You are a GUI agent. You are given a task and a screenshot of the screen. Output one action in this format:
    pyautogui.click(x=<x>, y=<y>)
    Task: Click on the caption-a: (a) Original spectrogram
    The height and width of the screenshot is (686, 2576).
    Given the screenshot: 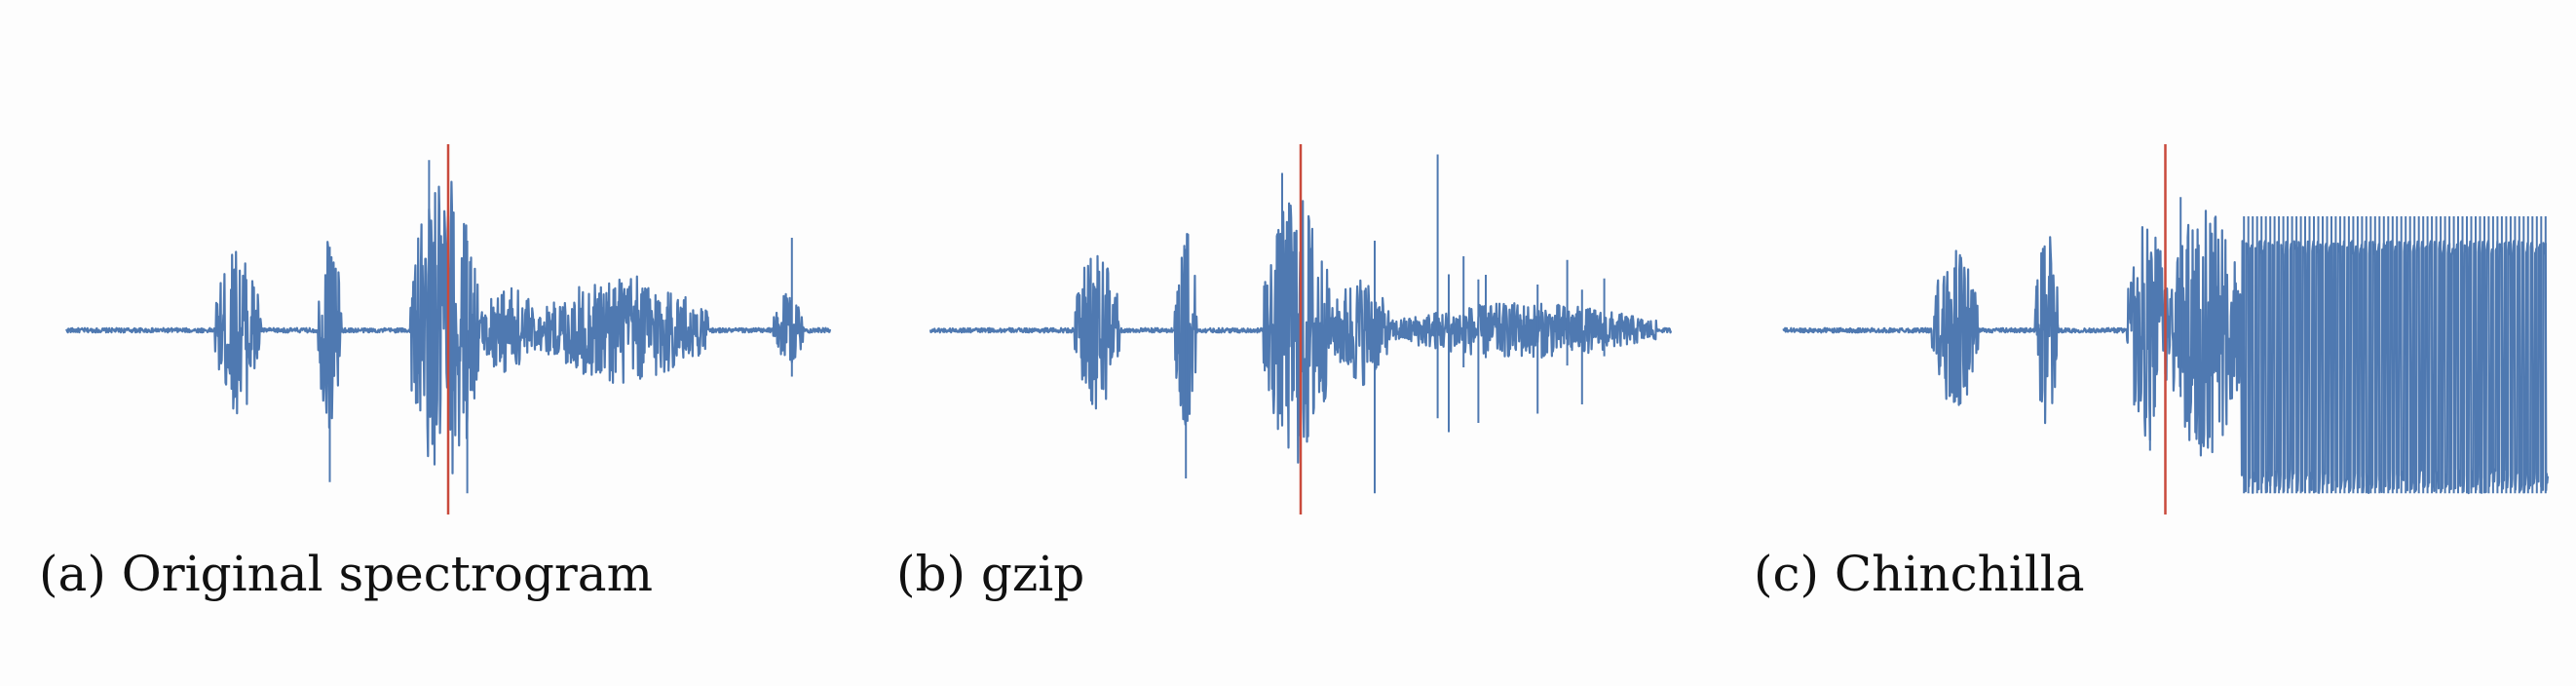 What is the action you would take?
    pyautogui.click(x=346, y=574)
    